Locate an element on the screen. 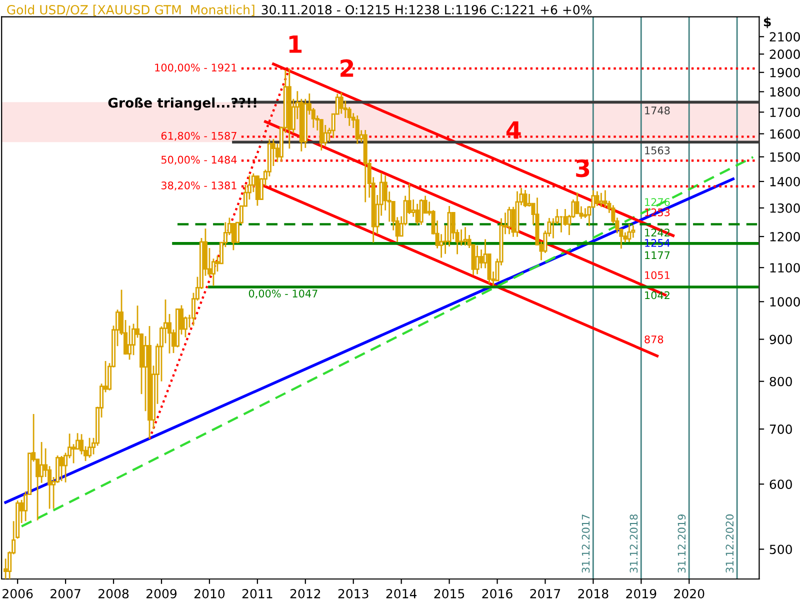 The height and width of the screenshot is (600, 800). x-tick-label: 2013 is located at coordinates (353, 593).